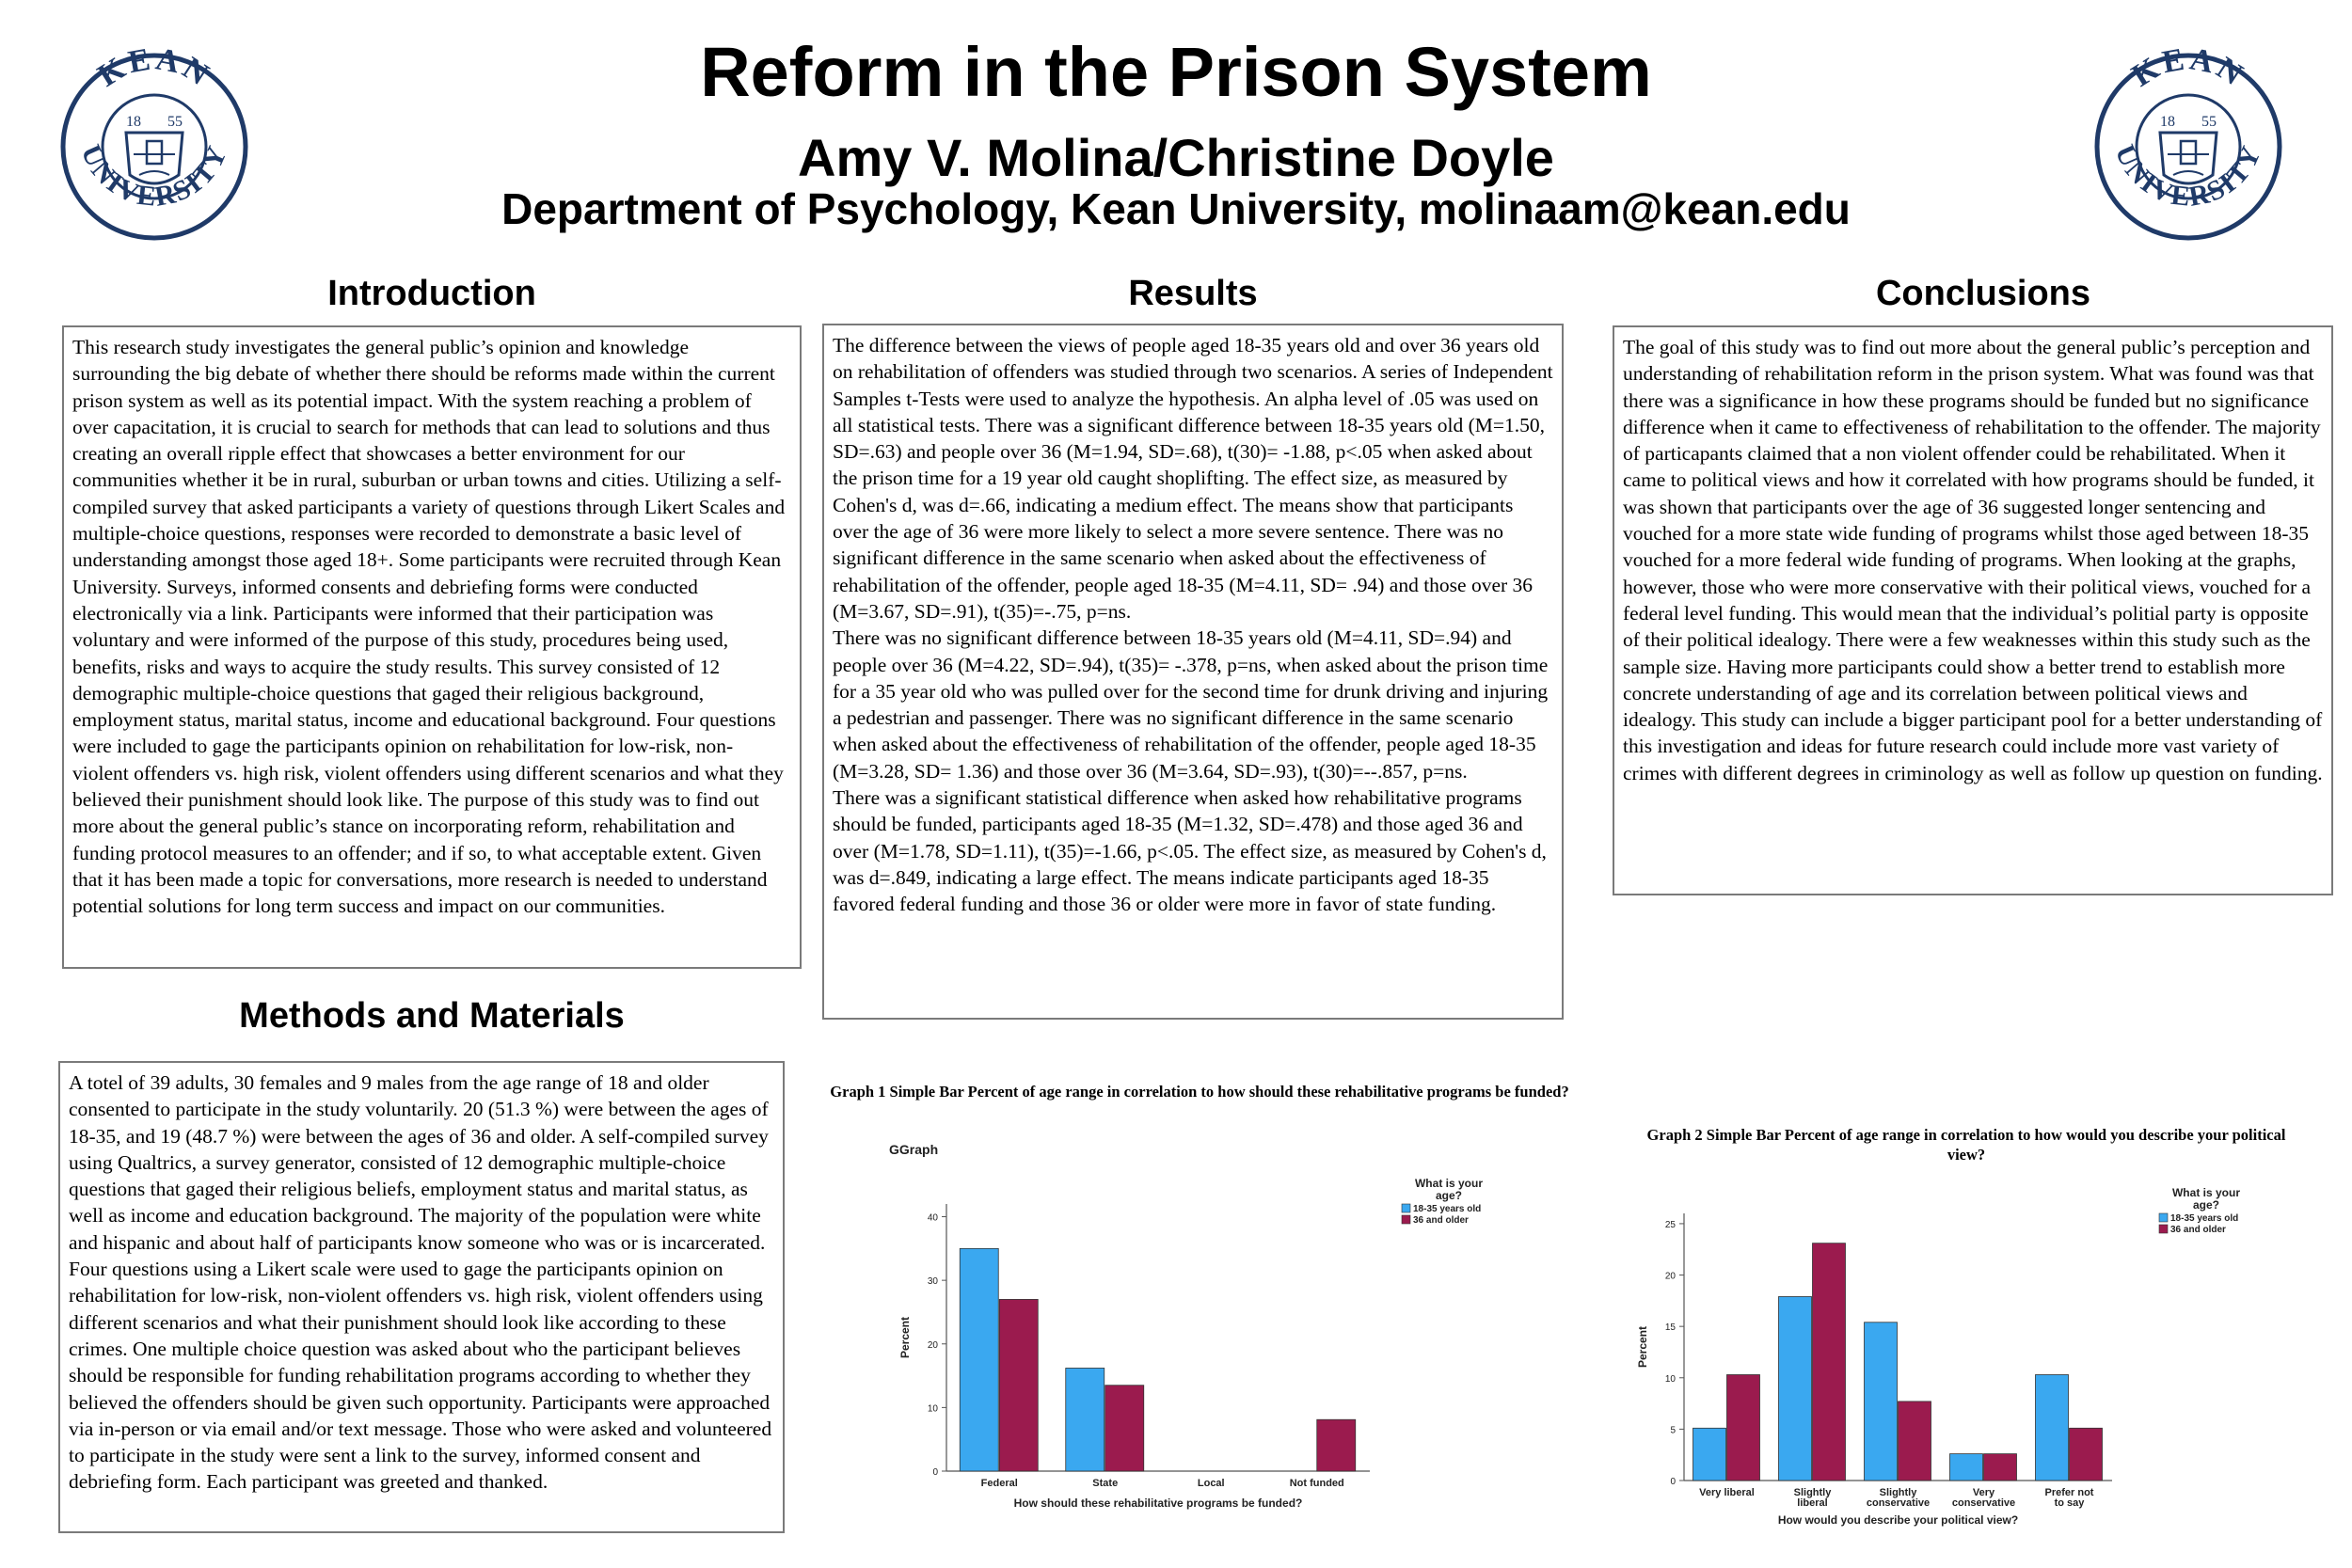  Describe the element at coordinates (1317, 1483) in the screenshot. I see `x-tick-label: Not funded` at that location.